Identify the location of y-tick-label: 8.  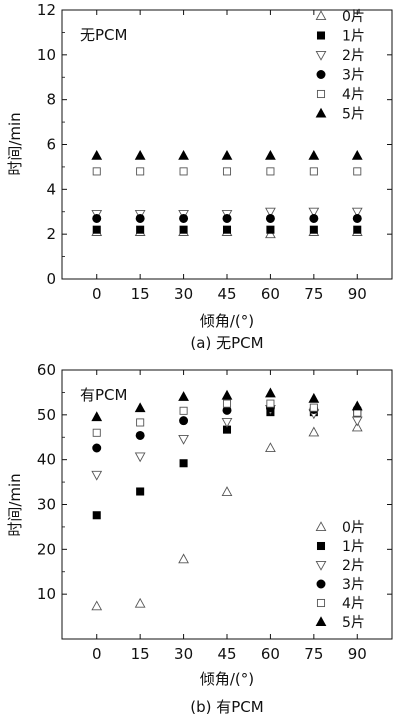
(51, 100).